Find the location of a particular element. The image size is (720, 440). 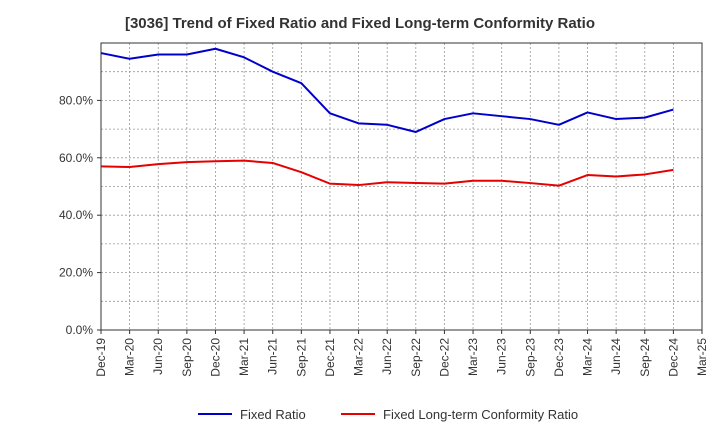

x-tick-label: Sep-23 is located at coordinates (530, 357).